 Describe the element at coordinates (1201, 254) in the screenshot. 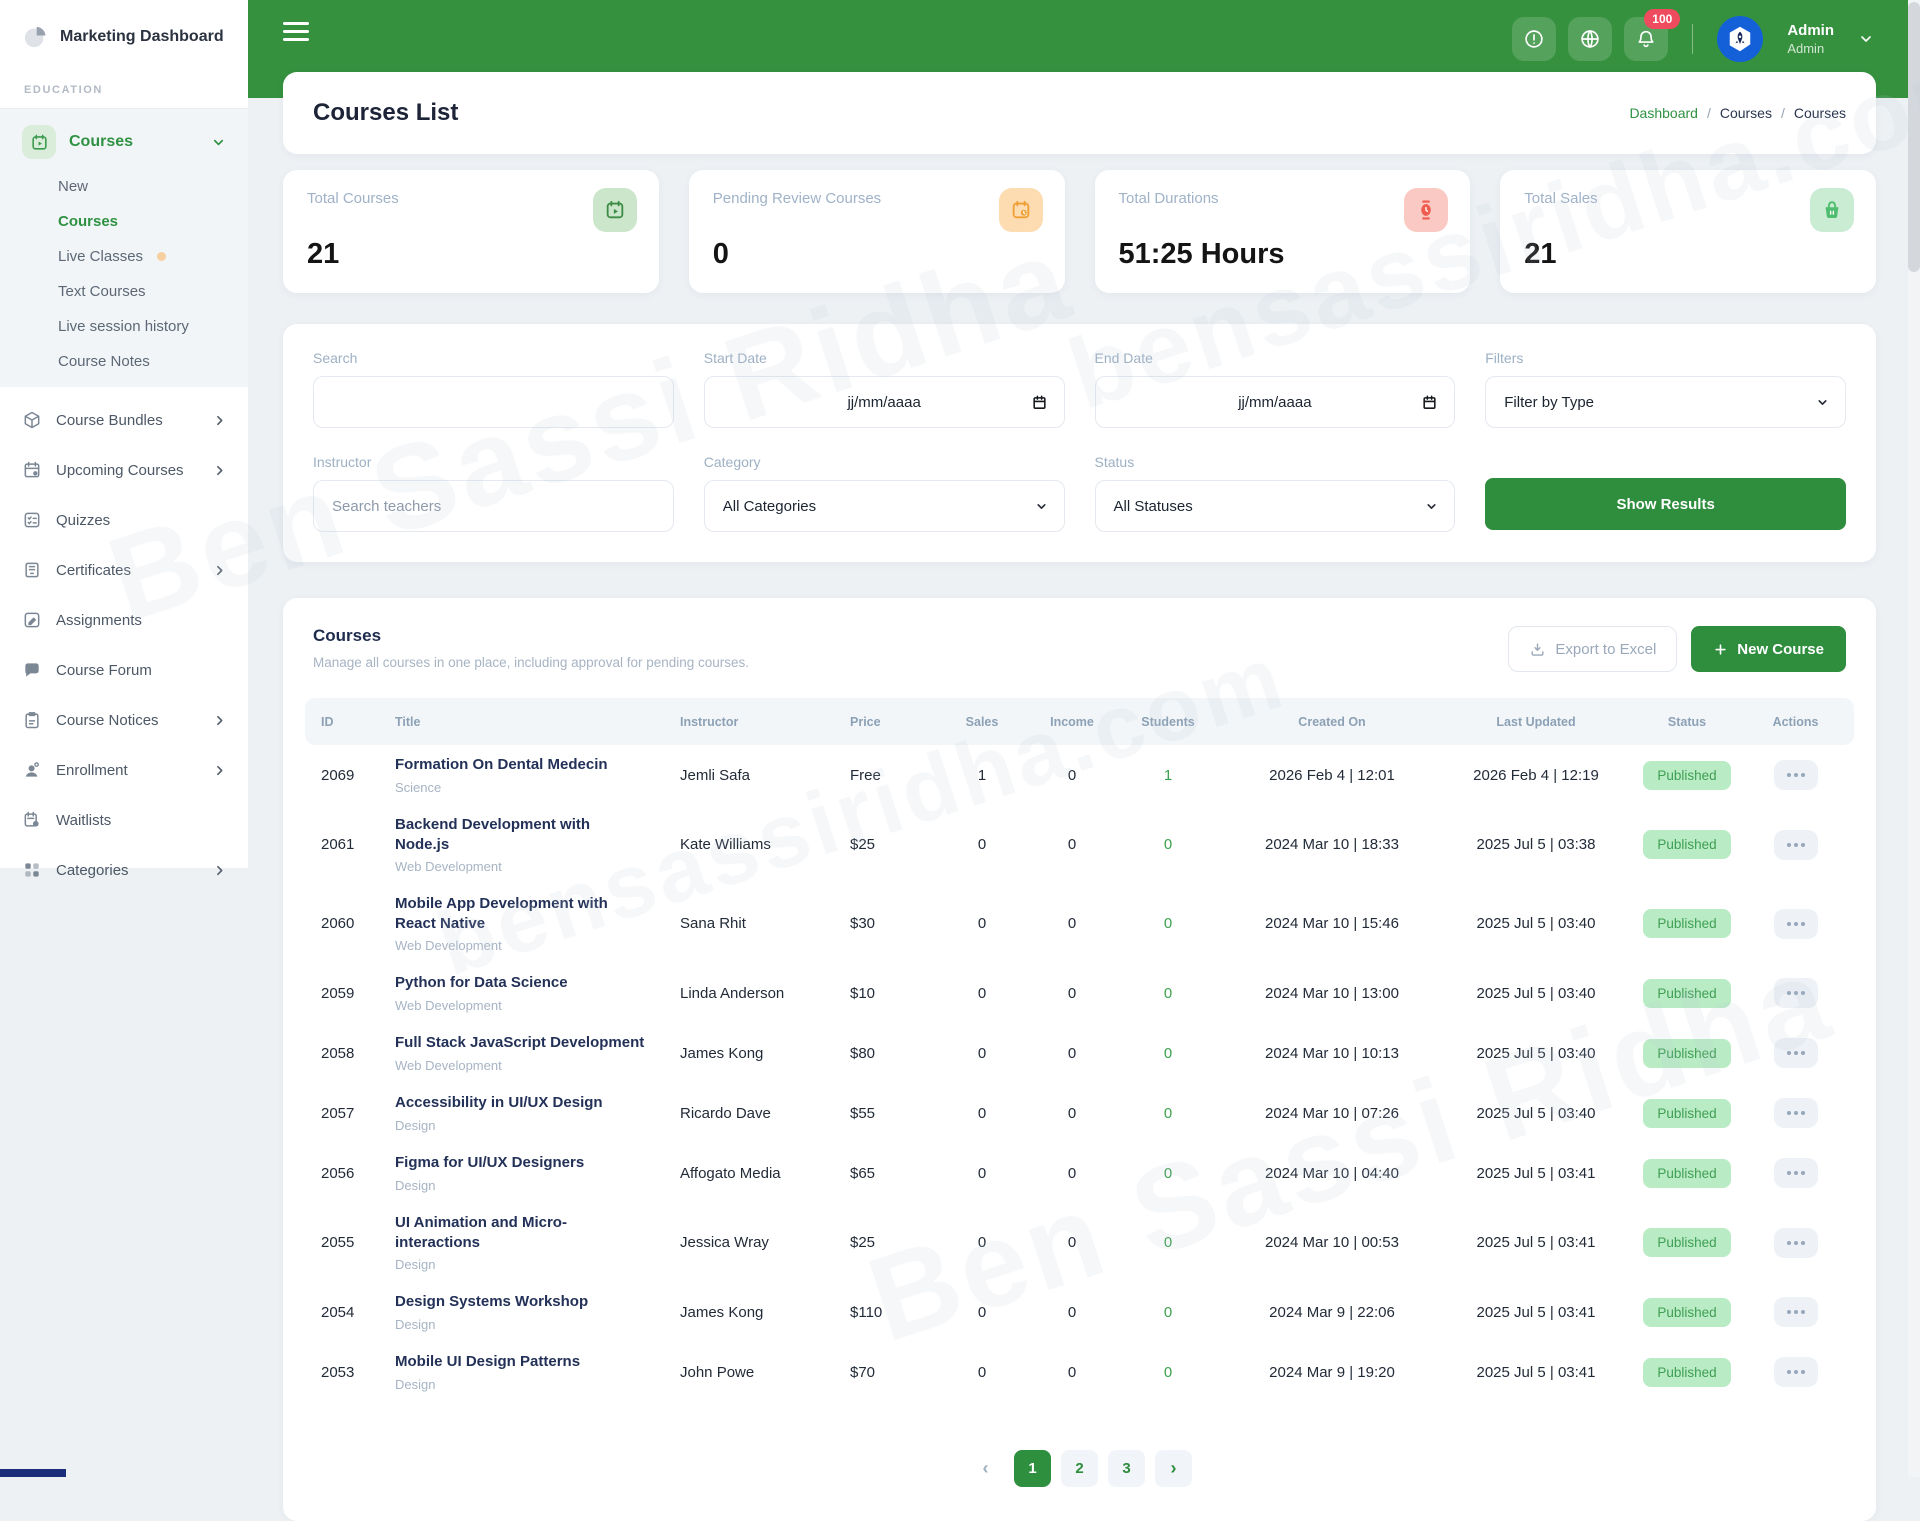

I see `stat-value: 51:25 Hours` at that location.